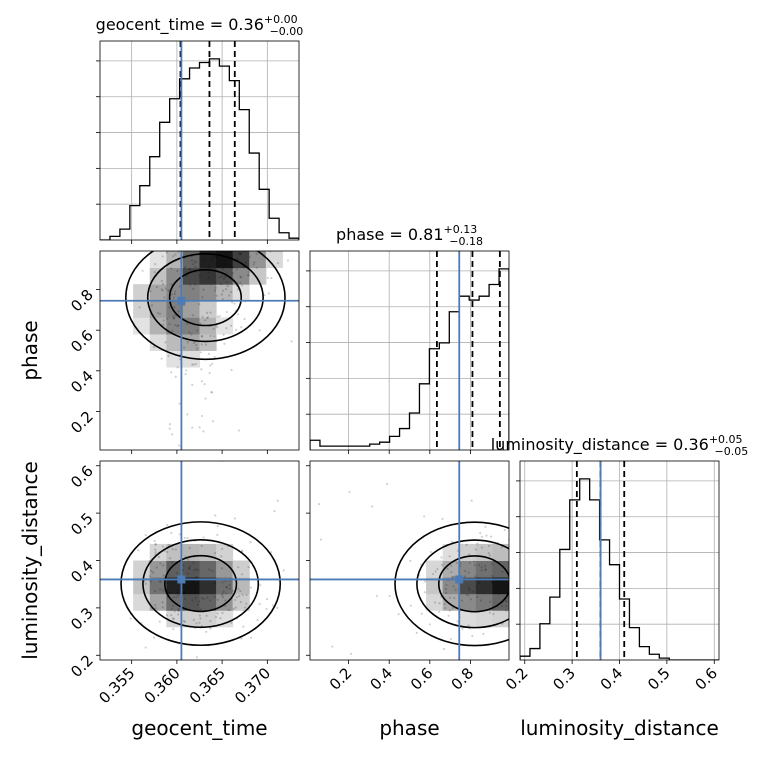  What do you see at coordinates (619, 569) in the screenshot?
I see `histogram-luminosity_distance` at bounding box center [619, 569].